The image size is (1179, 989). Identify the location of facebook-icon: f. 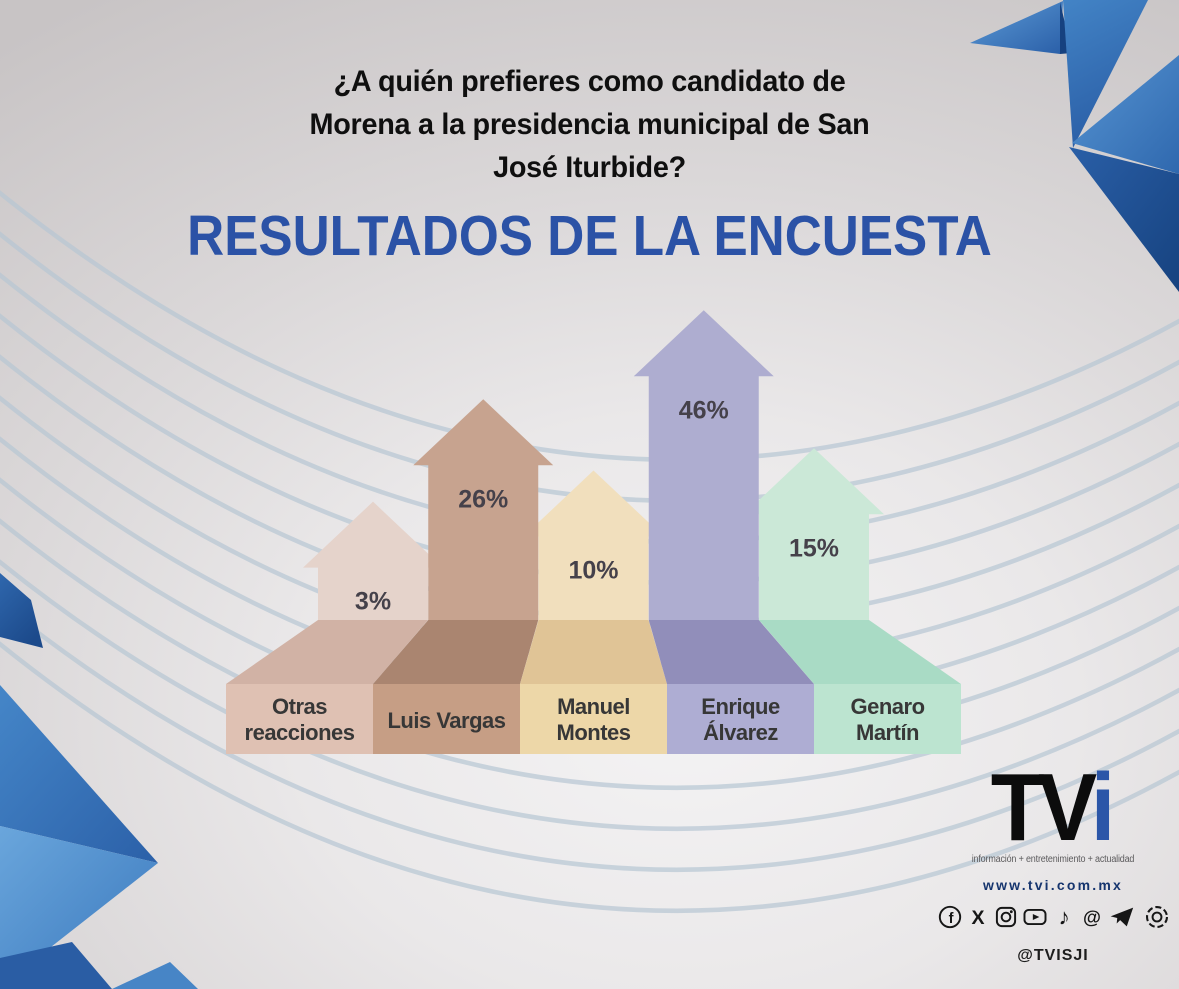
(949, 917).